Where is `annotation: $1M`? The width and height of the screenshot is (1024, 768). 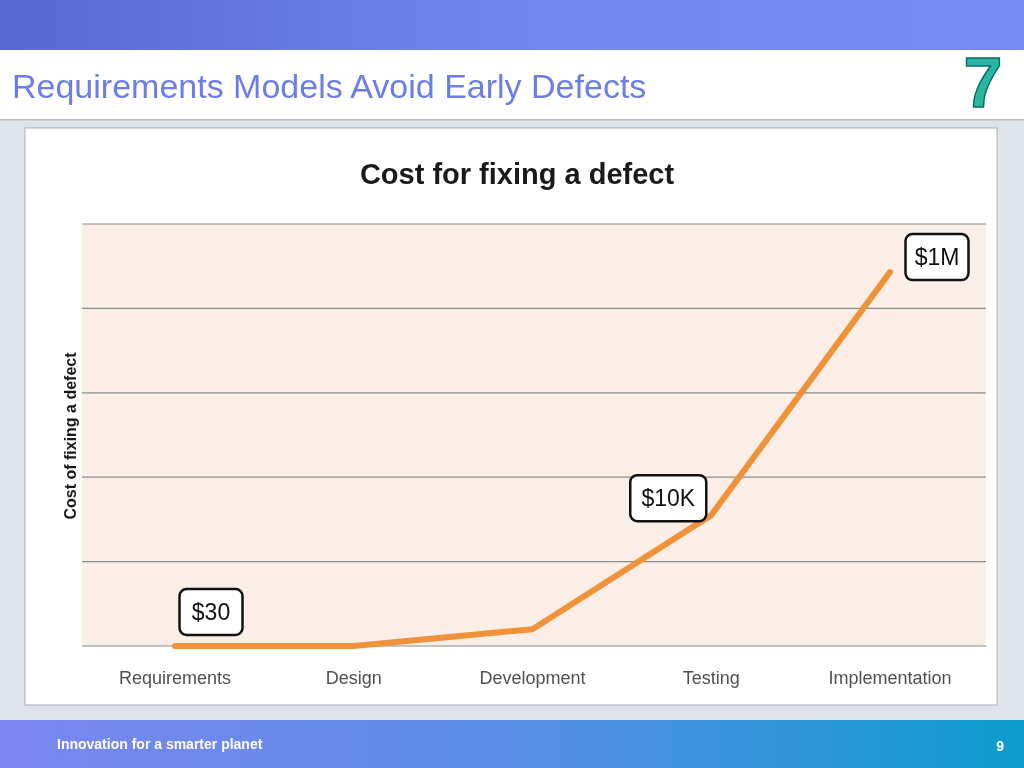
annotation: $1M is located at coordinates (937, 257).